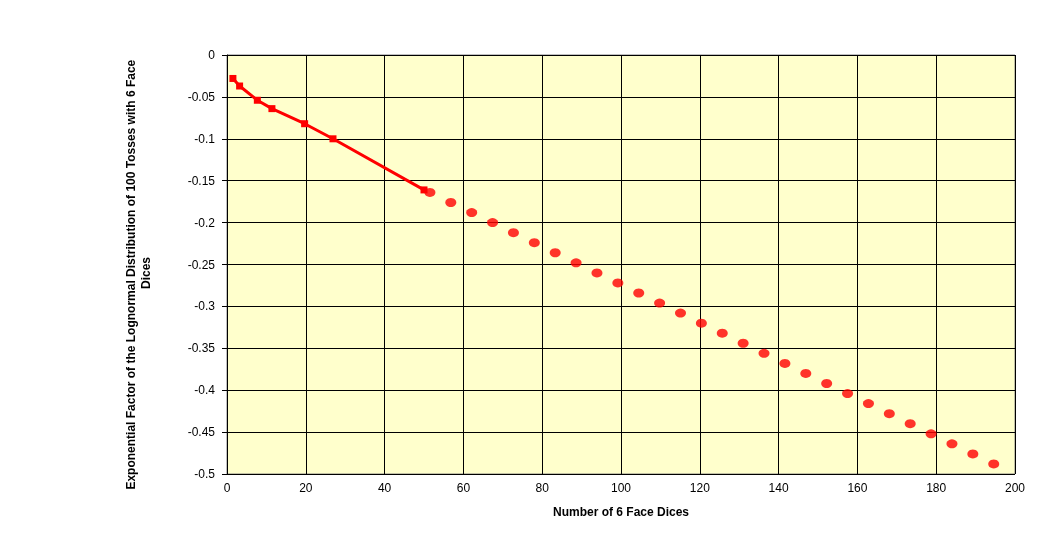  I want to click on y-tick-label: -0.25, so click(201, 264).